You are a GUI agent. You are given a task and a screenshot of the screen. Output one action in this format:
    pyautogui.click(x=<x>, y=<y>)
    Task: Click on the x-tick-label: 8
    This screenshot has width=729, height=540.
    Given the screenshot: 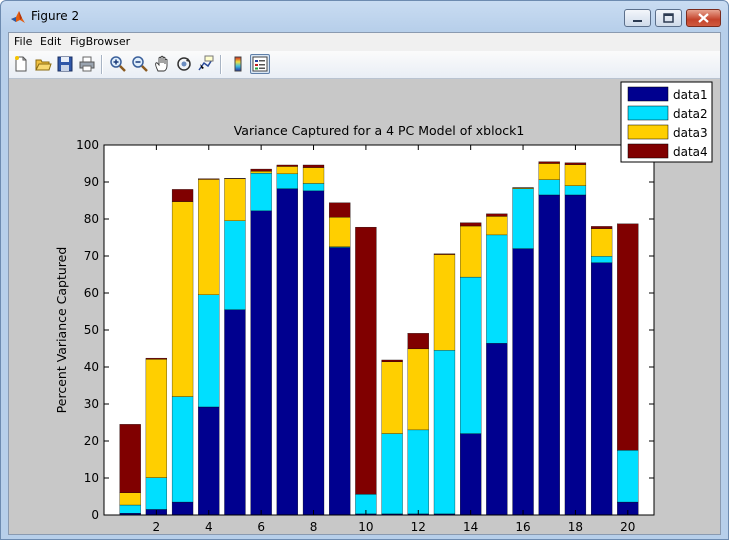 What is the action you would take?
    pyautogui.click(x=314, y=527)
    